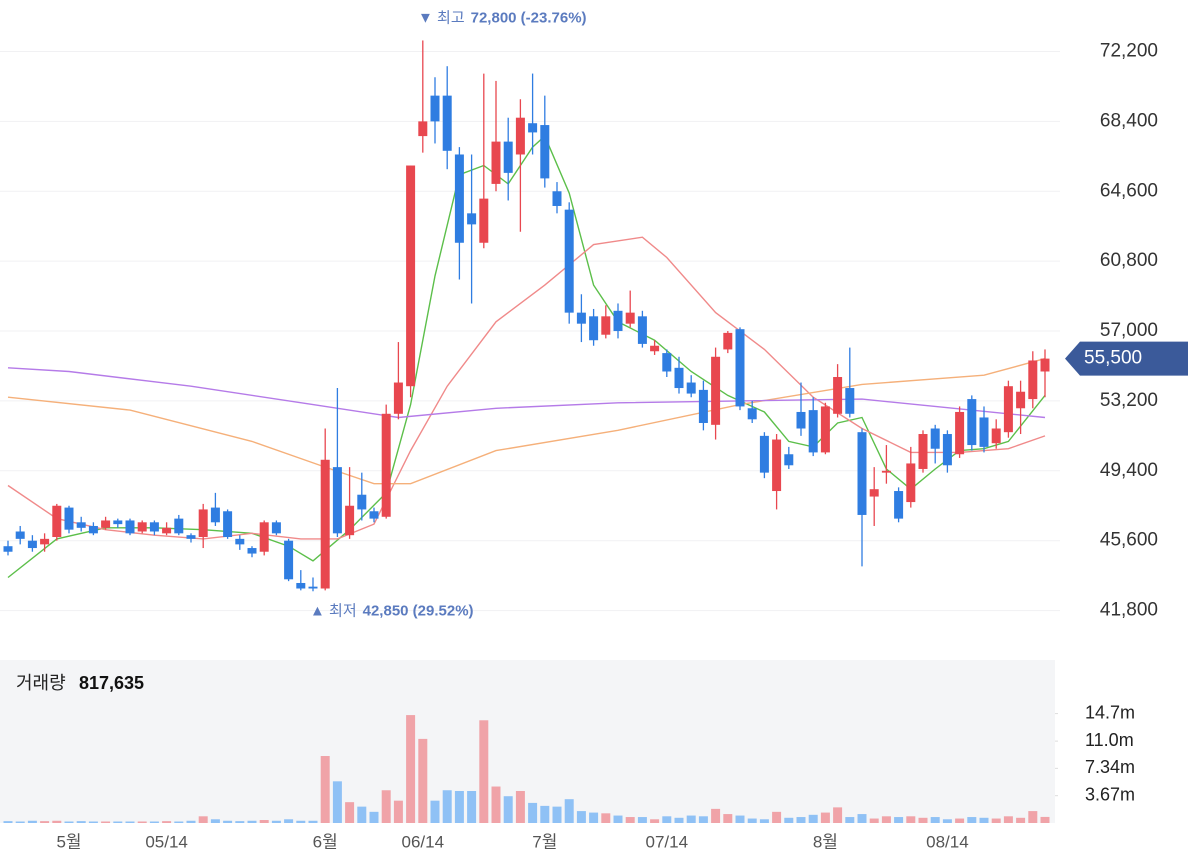  I want to click on x-tick-label: 06/14, so click(423, 841).